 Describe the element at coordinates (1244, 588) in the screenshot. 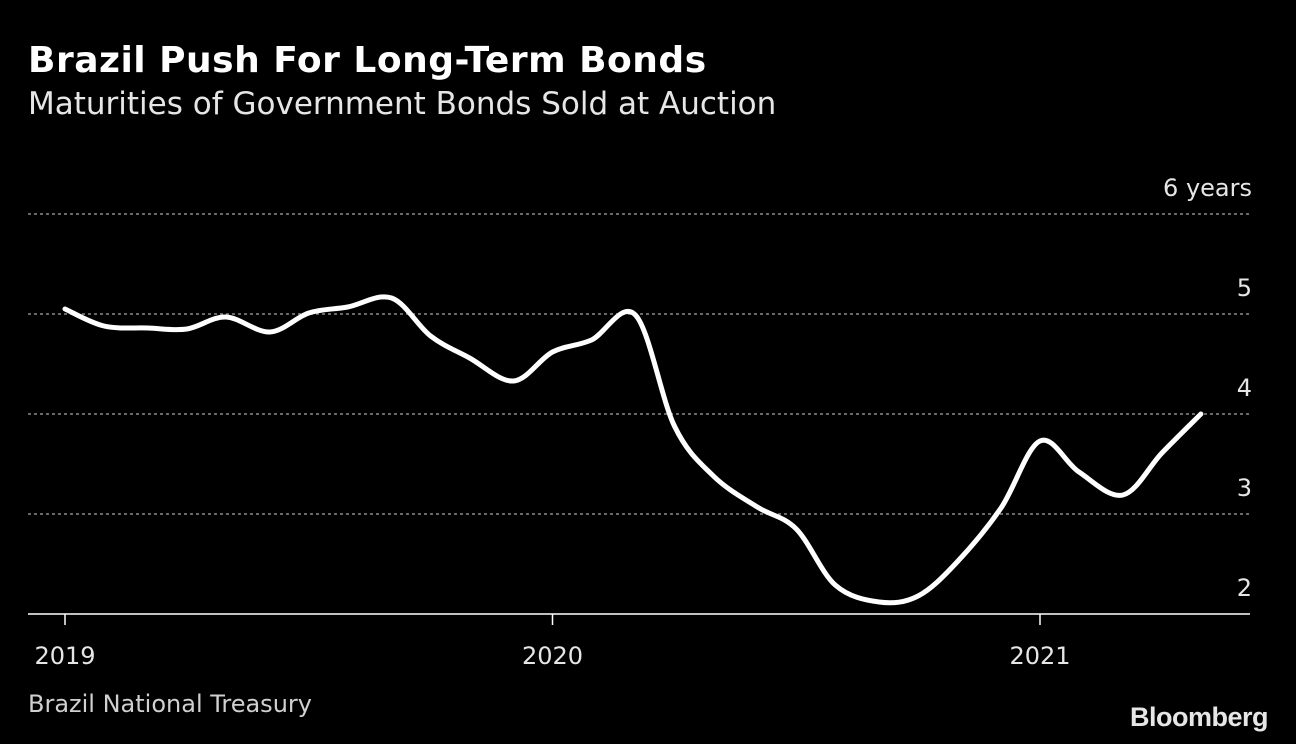

I see `y-tick-label-2: 2` at that location.